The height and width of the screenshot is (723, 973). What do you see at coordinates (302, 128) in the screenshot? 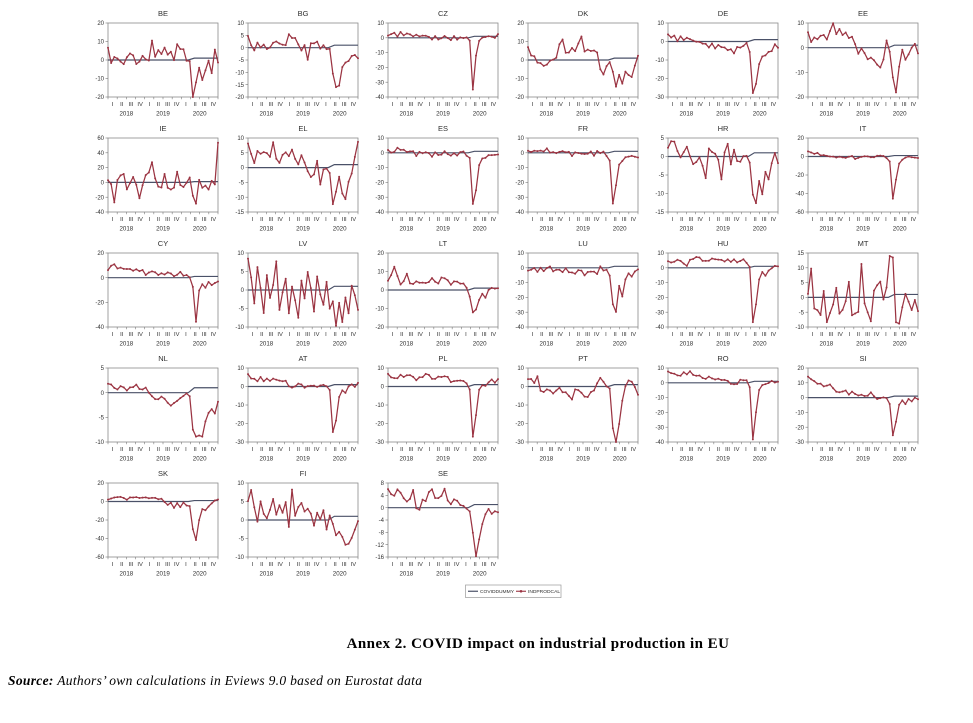
I see `svg-text: EL` at bounding box center [302, 128].